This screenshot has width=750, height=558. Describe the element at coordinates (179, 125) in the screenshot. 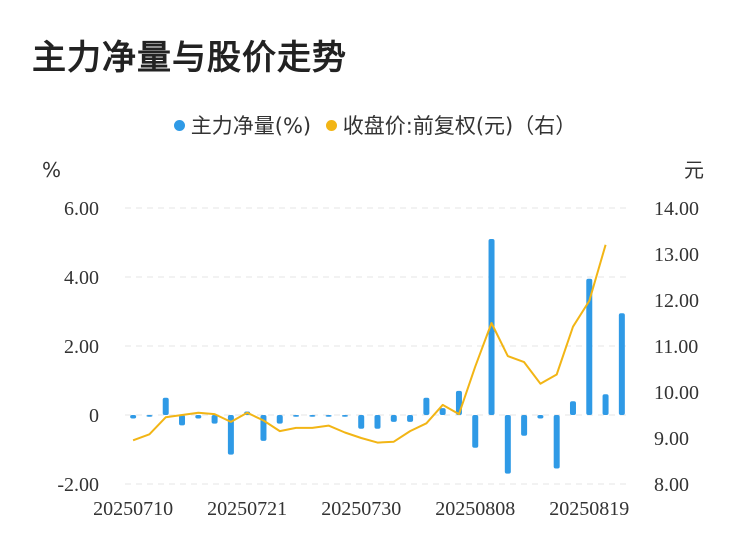

I see `legend-dot-main-net` at that location.